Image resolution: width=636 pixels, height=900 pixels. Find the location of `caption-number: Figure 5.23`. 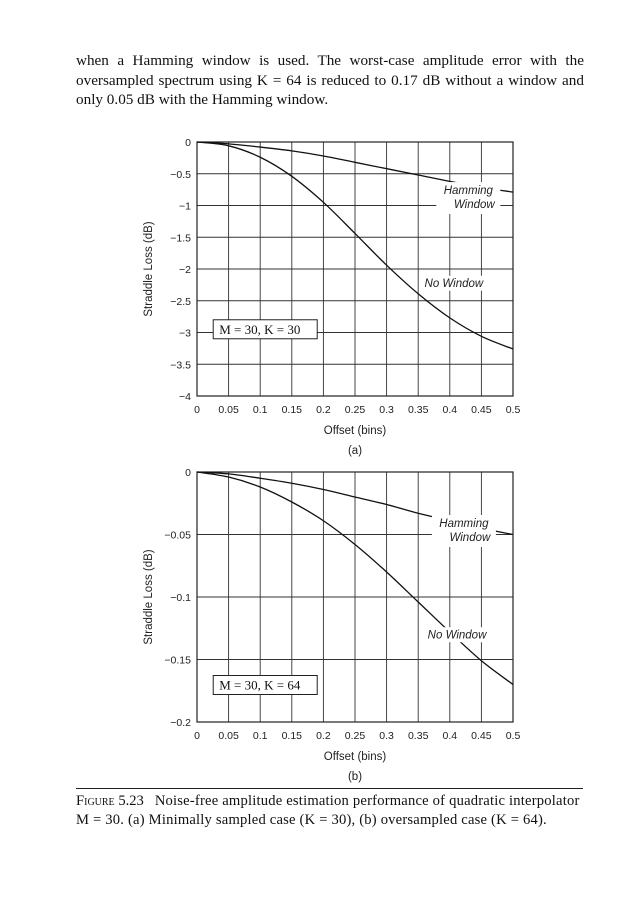

caption-number: Figure 5.23 is located at coordinates (110, 801).